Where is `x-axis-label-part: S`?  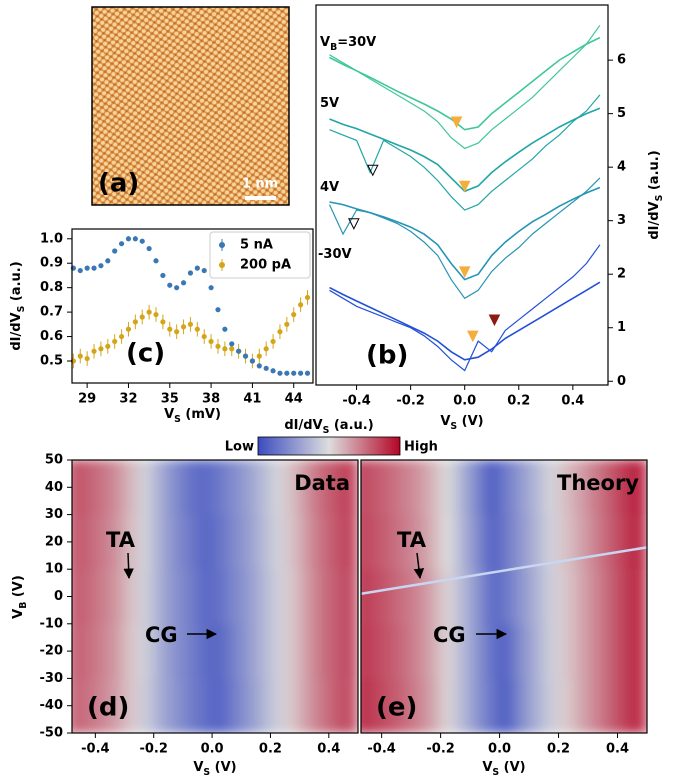 x-axis-label-part: S is located at coordinates (206, 772).